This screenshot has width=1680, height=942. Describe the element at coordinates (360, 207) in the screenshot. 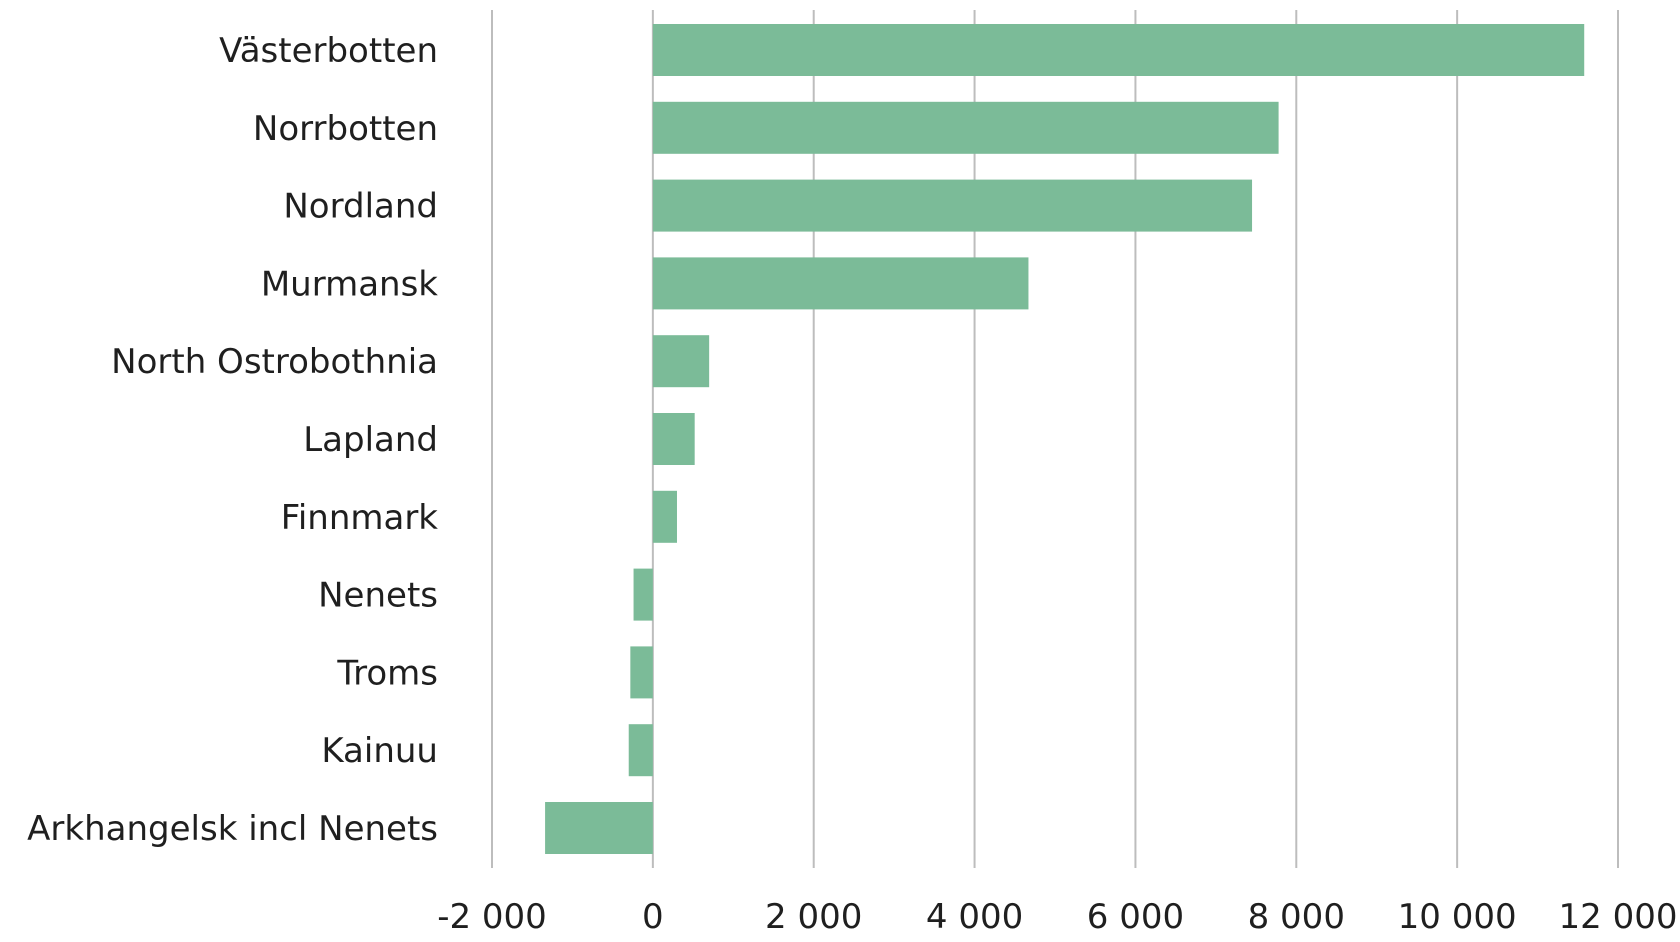

I see `category-label: Nordland` at that location.